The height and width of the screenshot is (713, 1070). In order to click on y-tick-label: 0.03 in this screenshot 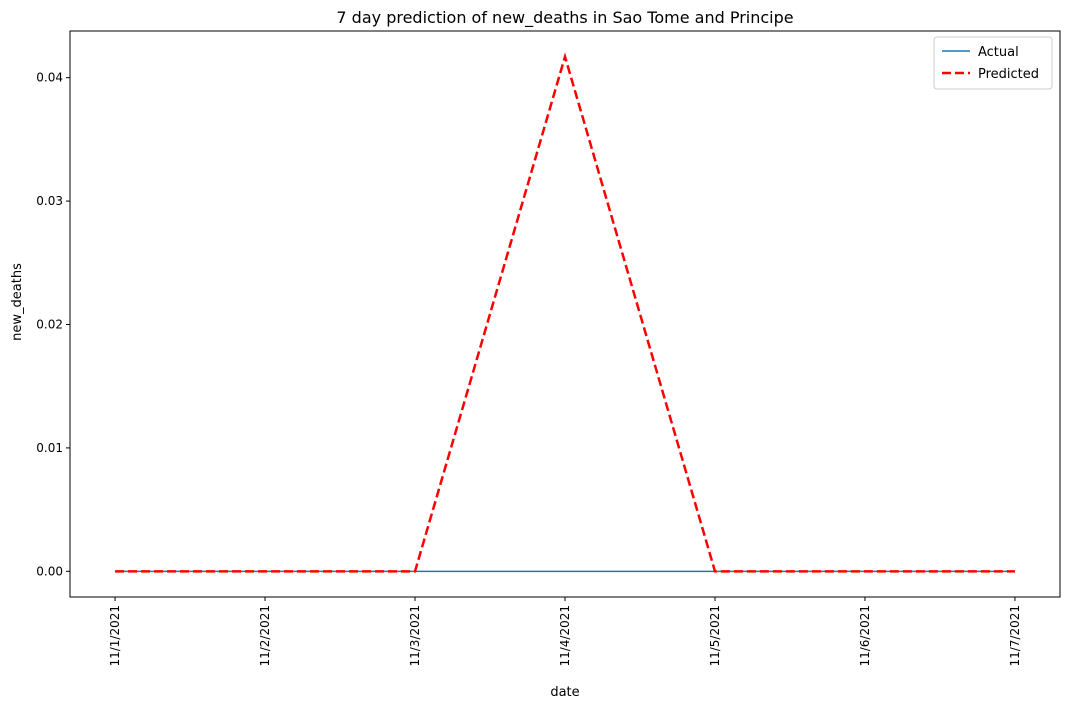, I will do `click(49, 201)`.